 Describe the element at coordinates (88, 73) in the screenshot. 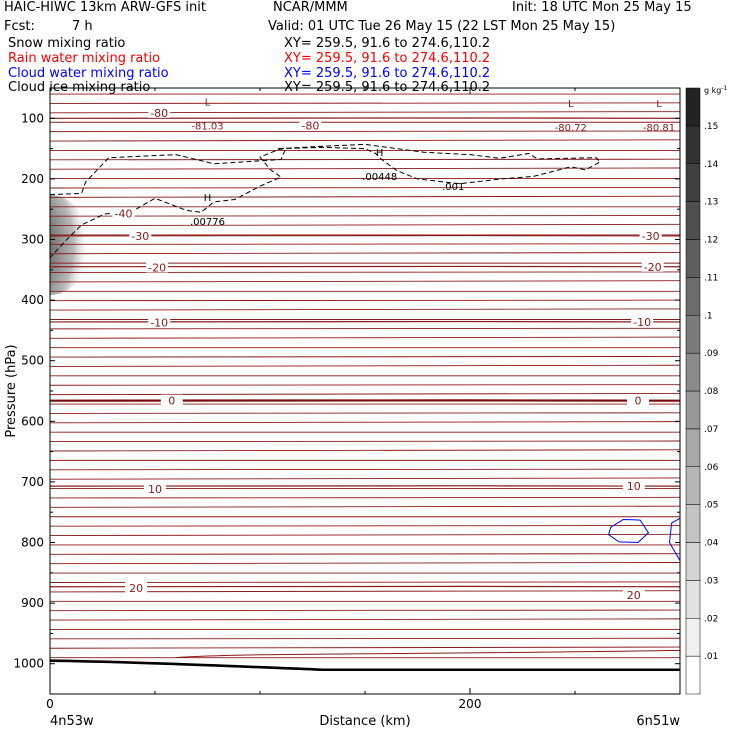

I see `field-name-cloud-water: Cloud water mixing ratio` at that location.